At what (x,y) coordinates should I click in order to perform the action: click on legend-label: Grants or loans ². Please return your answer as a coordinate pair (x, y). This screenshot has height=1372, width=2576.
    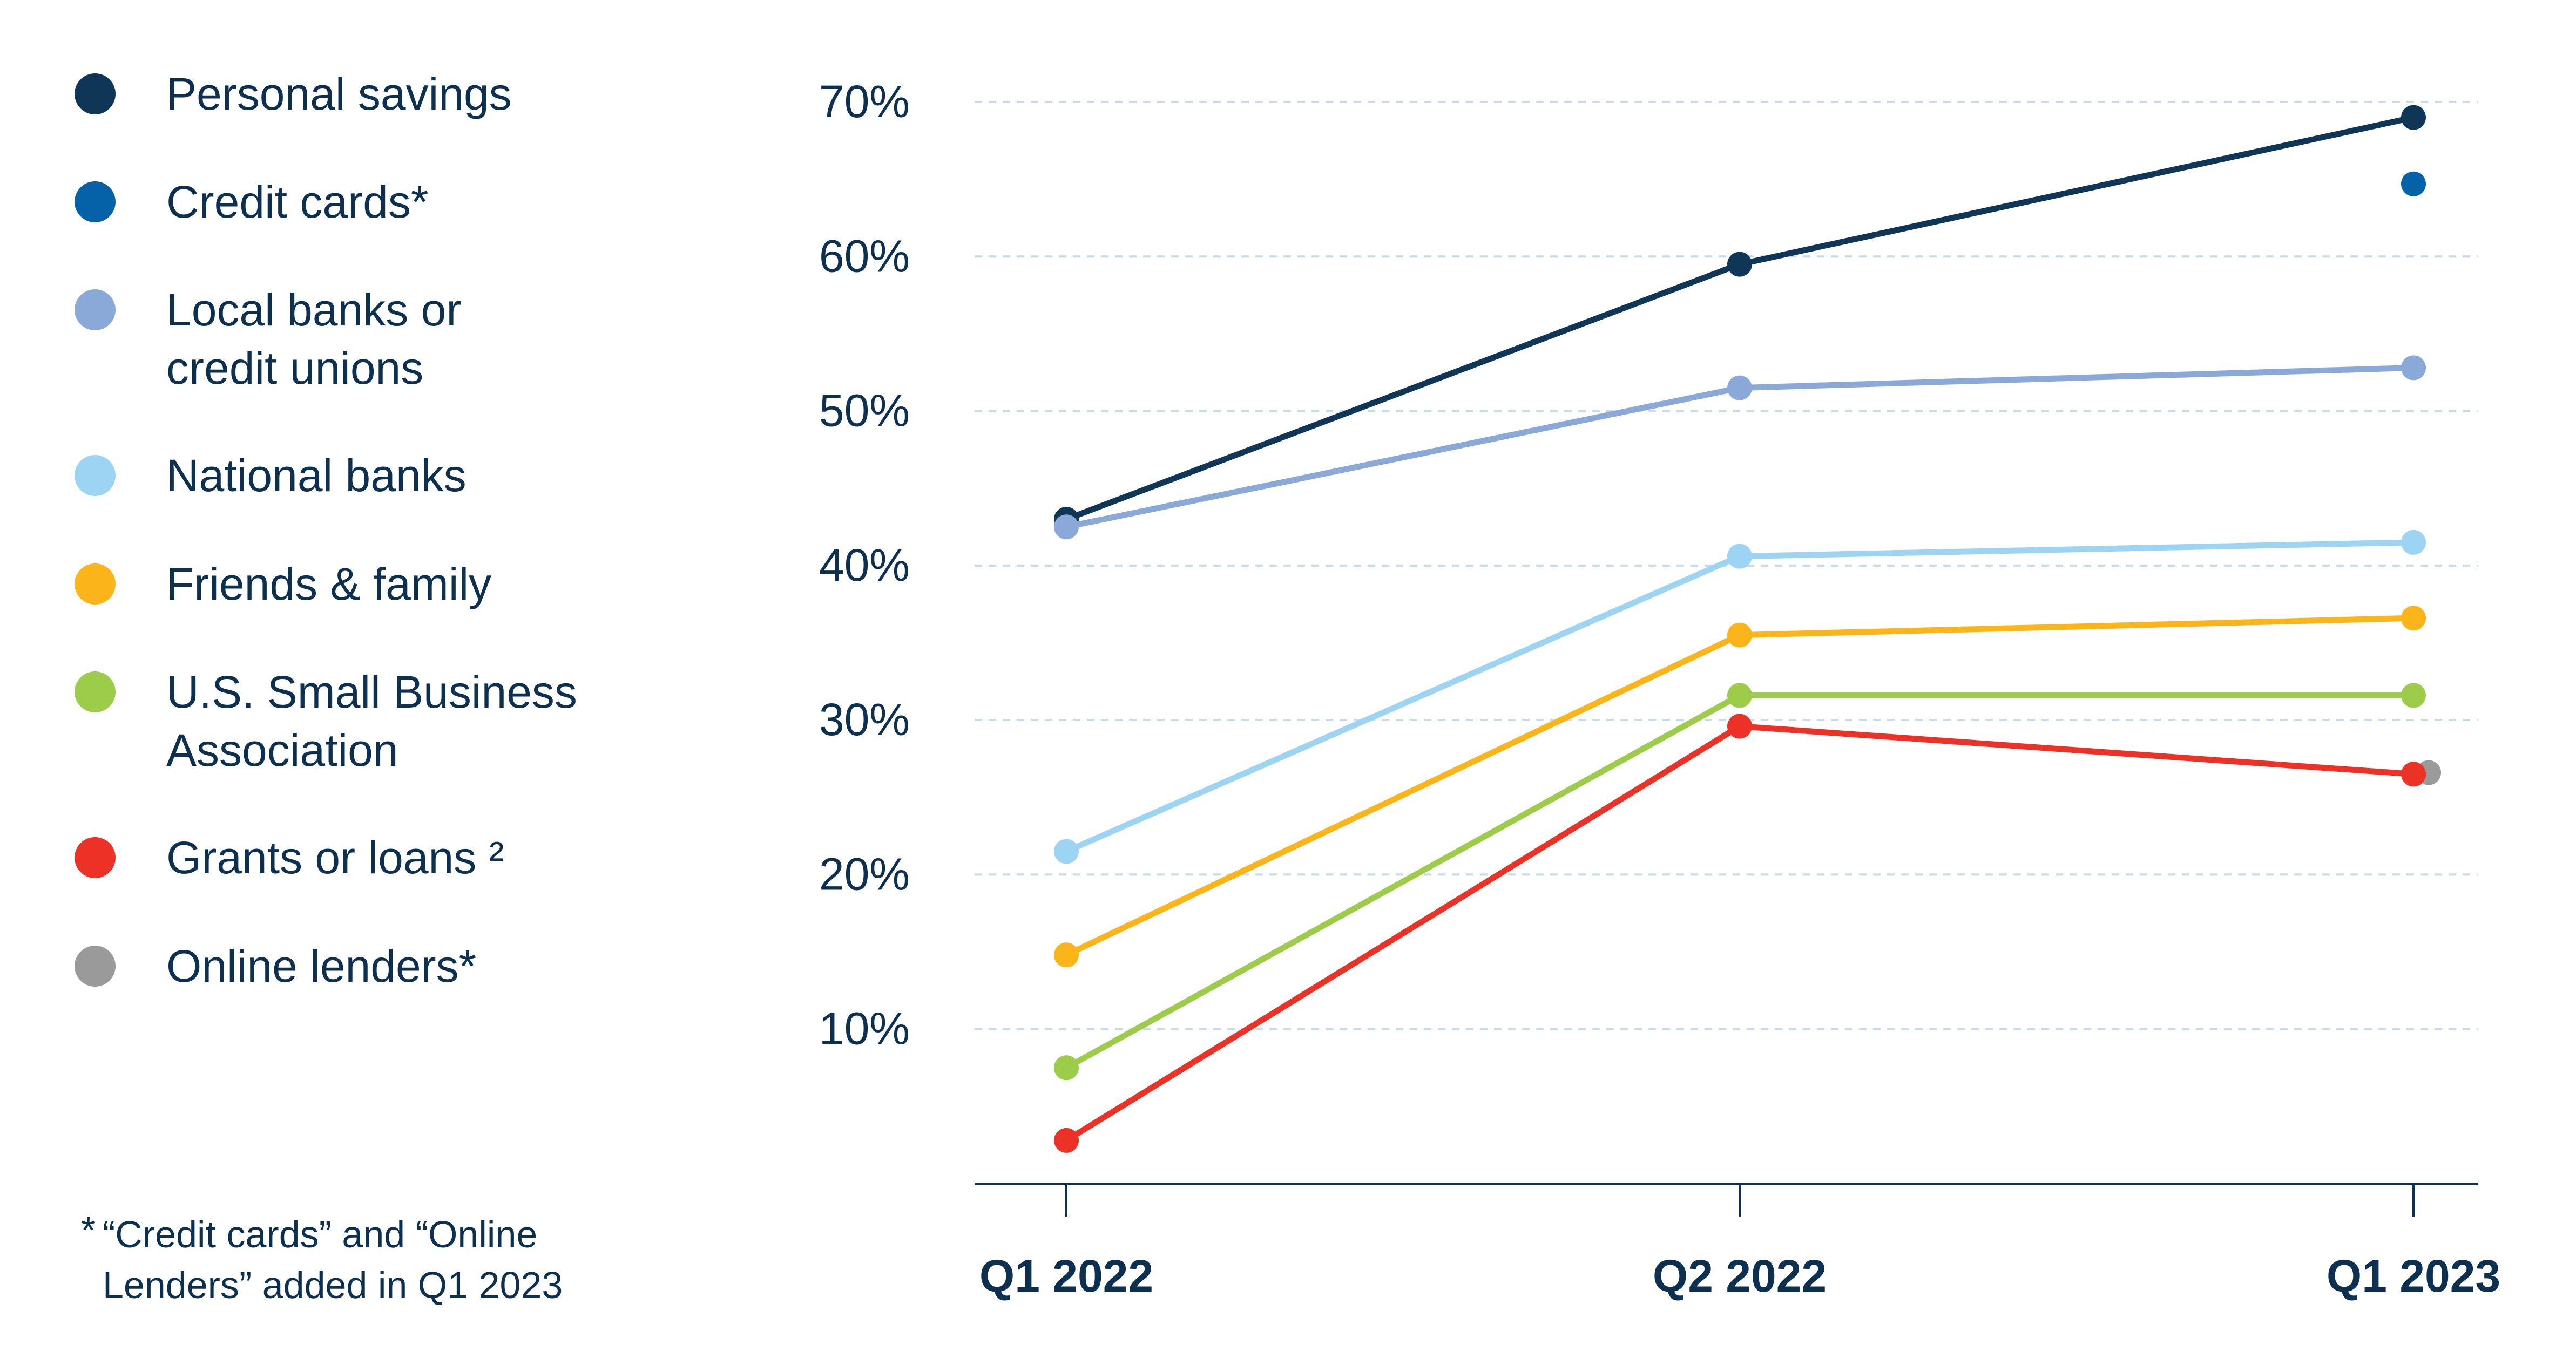
    Looking at the image, I should click on (335, 857).